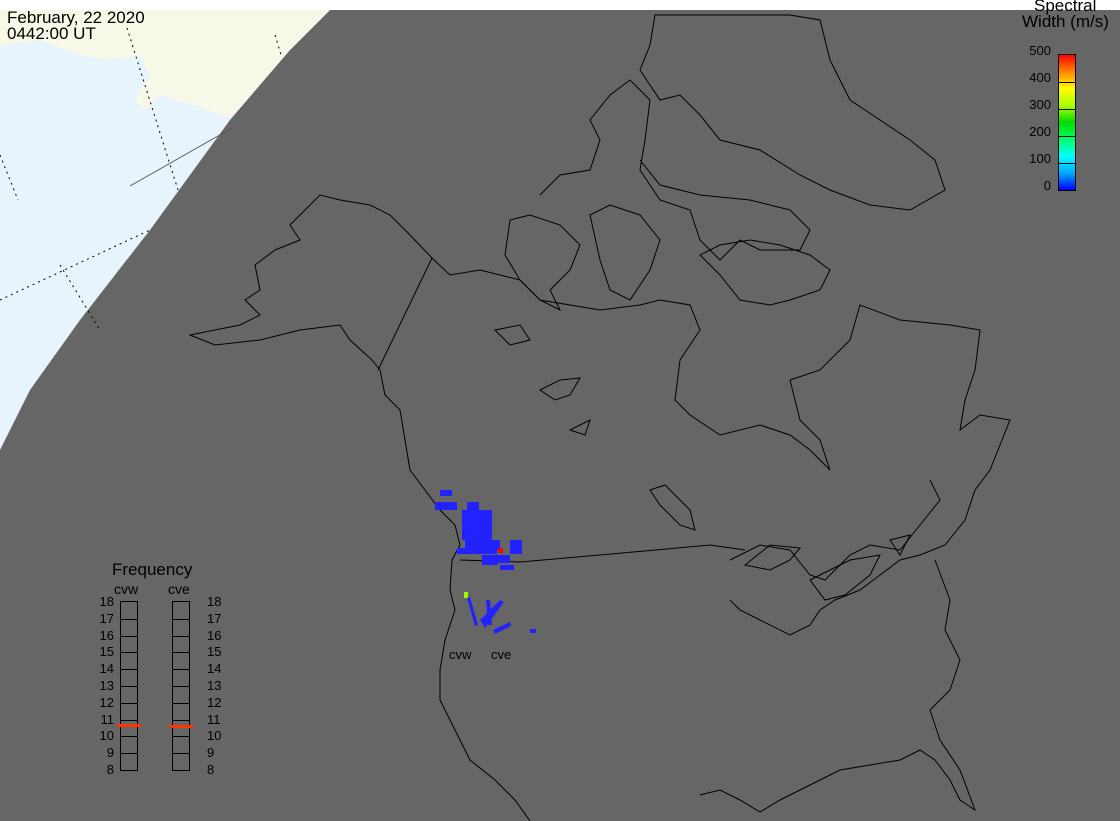  What do you see at coordinates (214, 652) in the screenshot?
I see `frequency-tick-right: 15` at bounding box center [214, 652].